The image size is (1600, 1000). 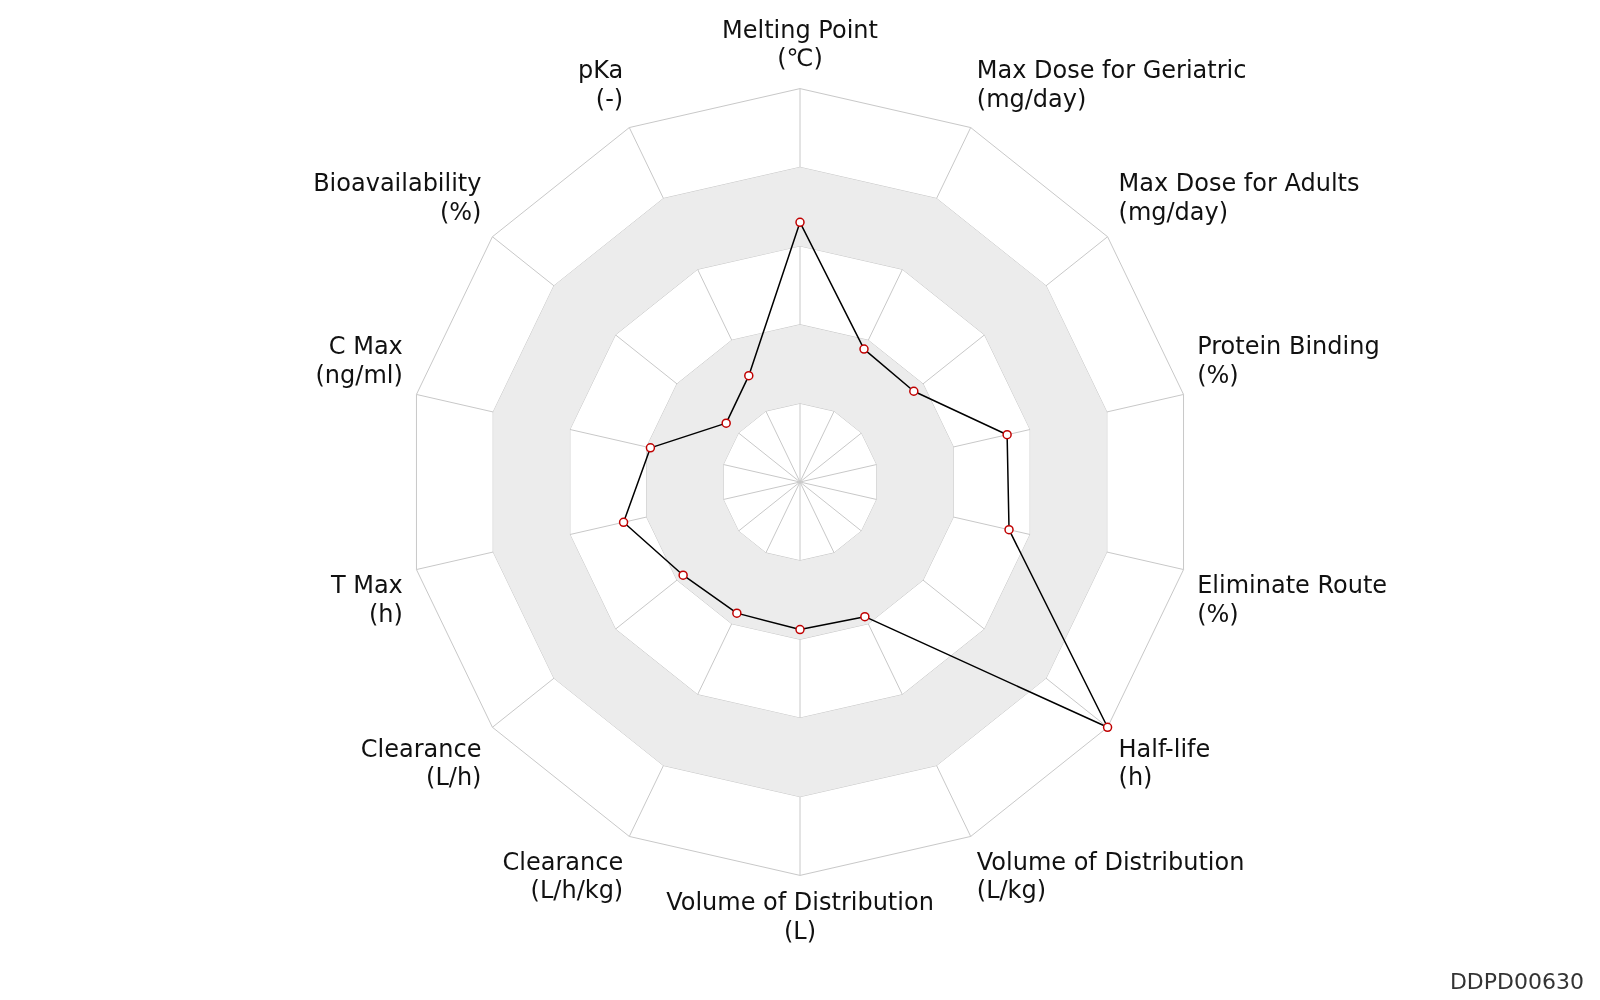 What do you see at coordinates (1516, 981) in the screenshot?
I see `text: DDPD00630` at bounding box center [1516, 981].